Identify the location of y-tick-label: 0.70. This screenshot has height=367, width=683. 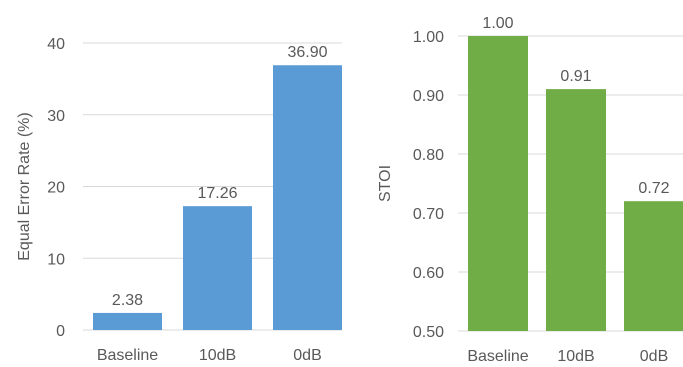
(428, 214).